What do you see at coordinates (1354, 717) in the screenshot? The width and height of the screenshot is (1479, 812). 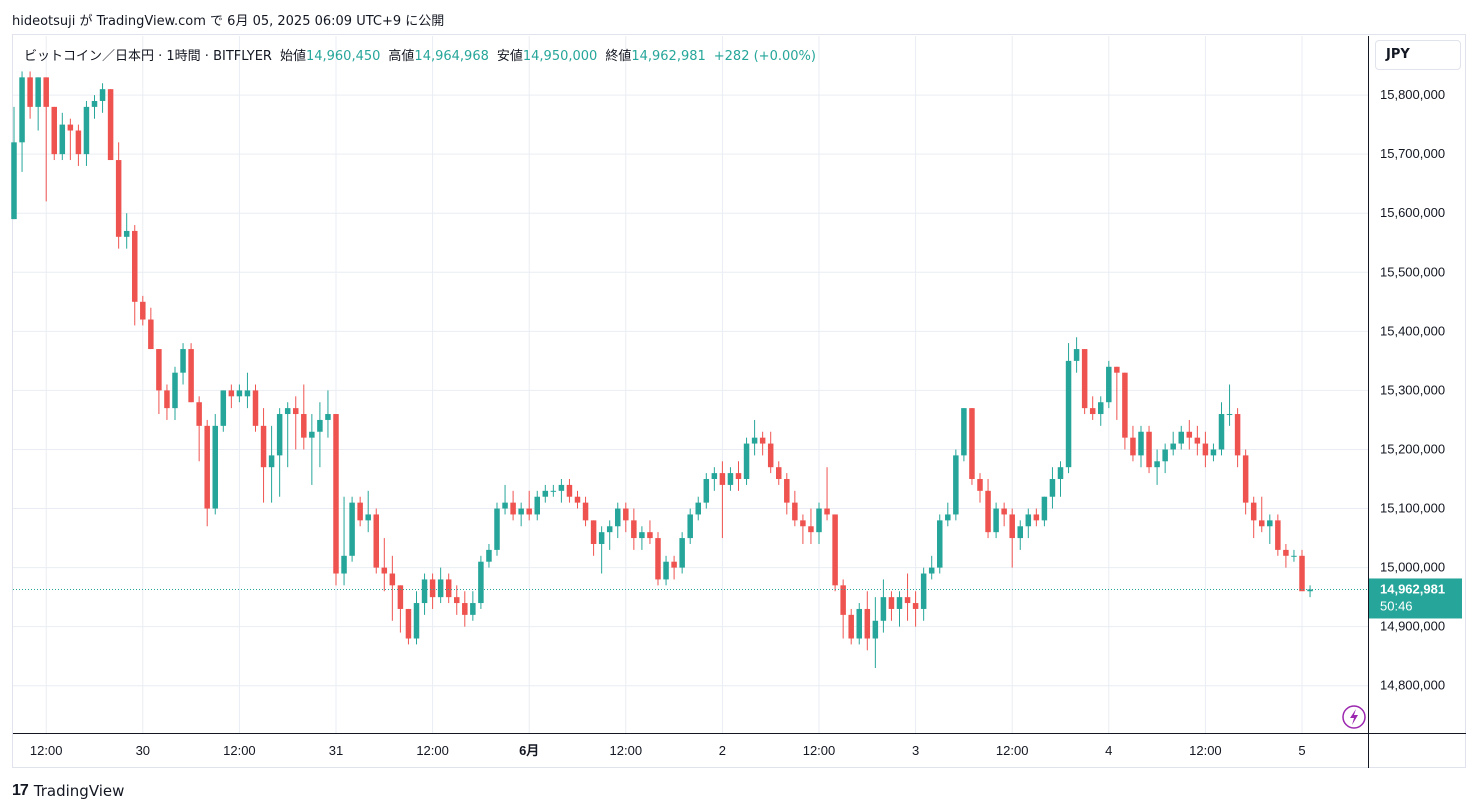 I see `lightning-icon` at bounding box center [1354, 717].